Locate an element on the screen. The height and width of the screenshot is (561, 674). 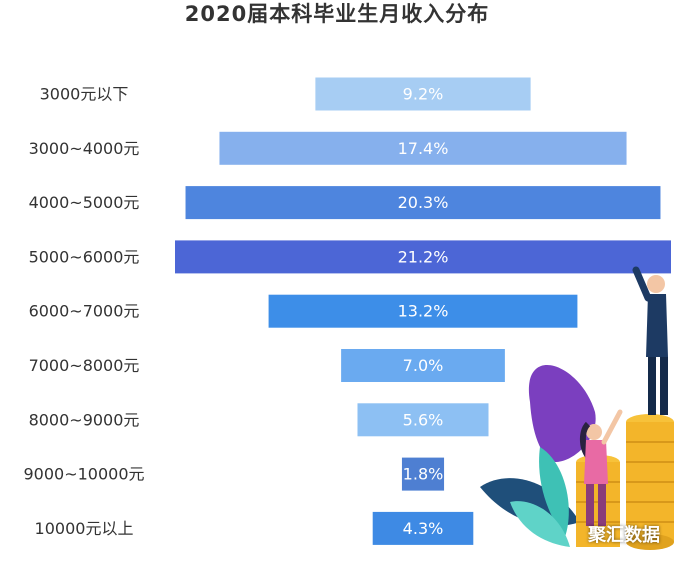
category-label: 3000~4000元 is located at coordinates (84, 148).